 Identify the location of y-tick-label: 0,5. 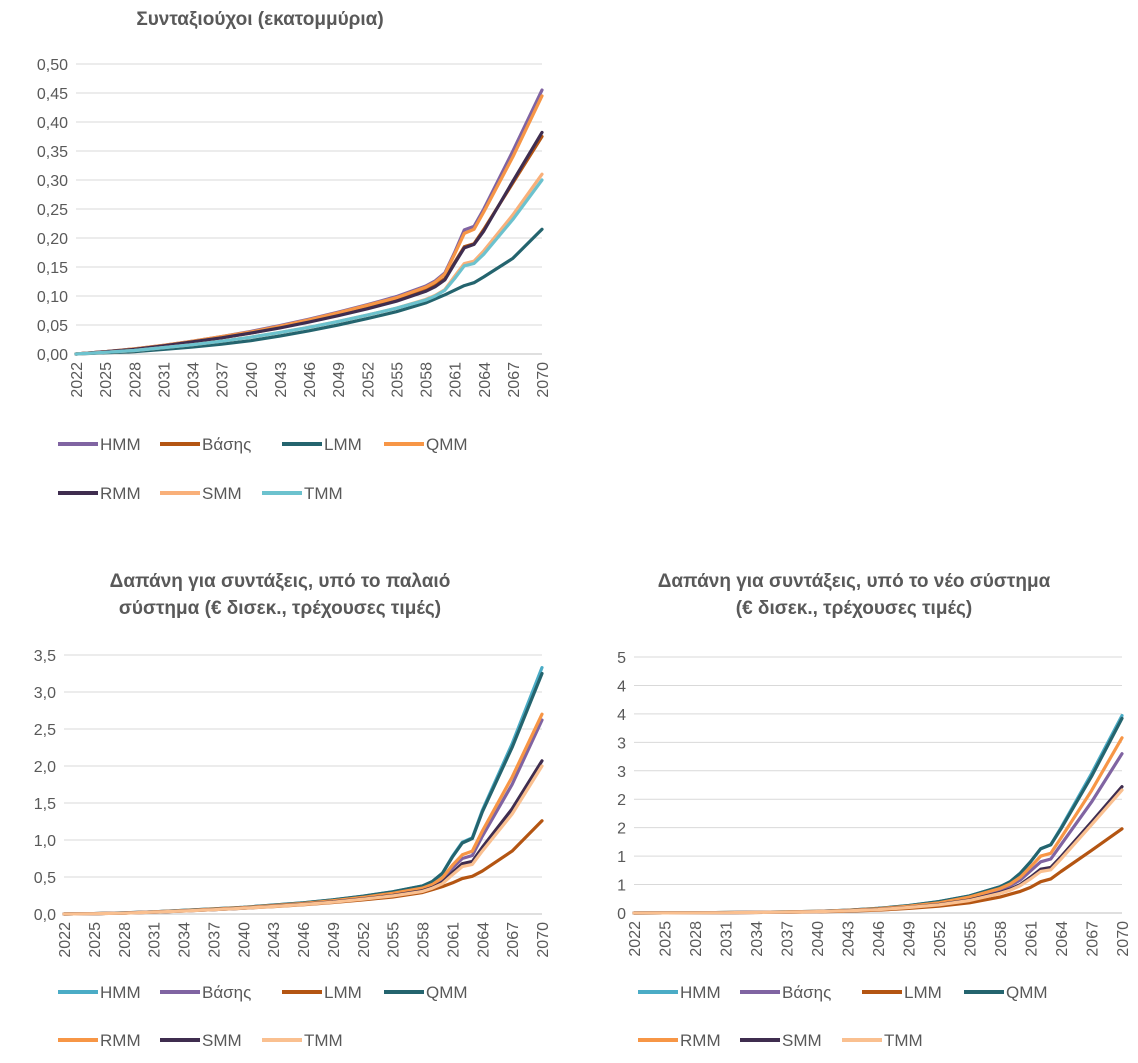
(45, 878).